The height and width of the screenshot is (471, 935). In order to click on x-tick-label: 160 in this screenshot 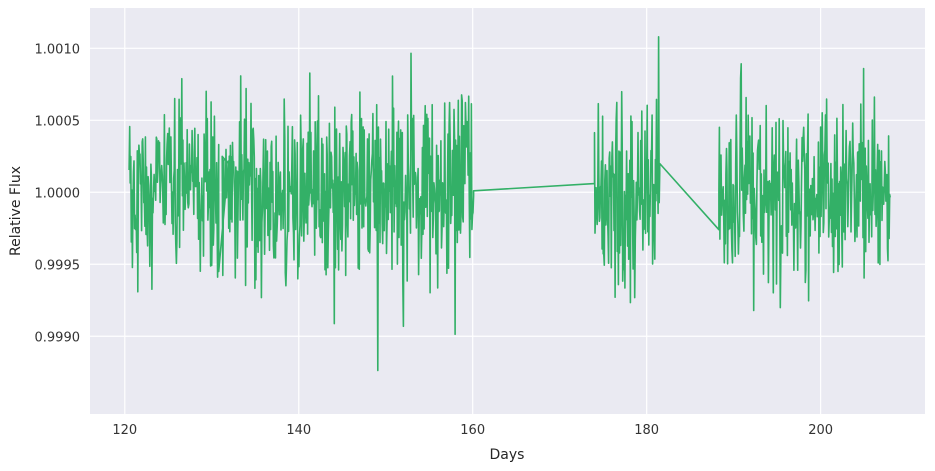, I will do `click(472, 430)`.